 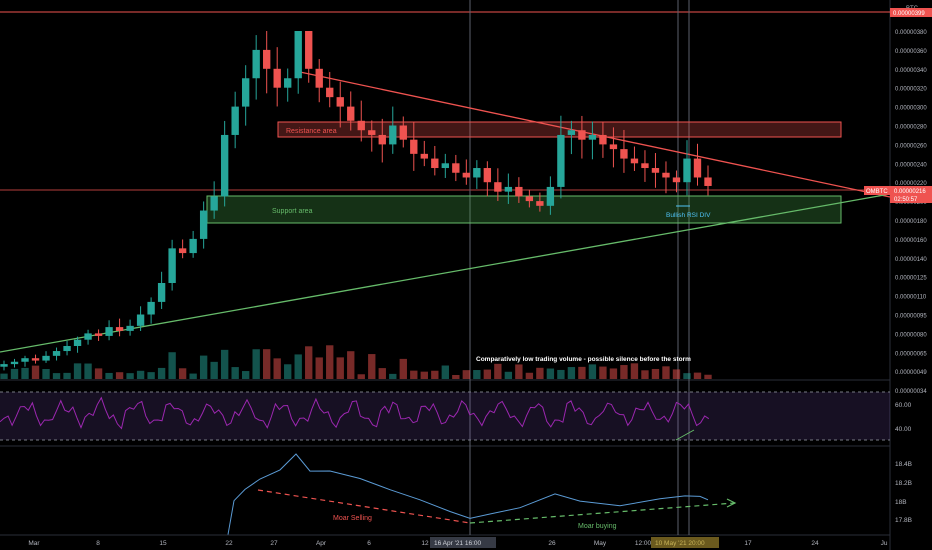 What do you see at coordinates (911, 335) in the screenshot?
I see `price-tick-label: 0.00000080` at bounding box center [911, 335].